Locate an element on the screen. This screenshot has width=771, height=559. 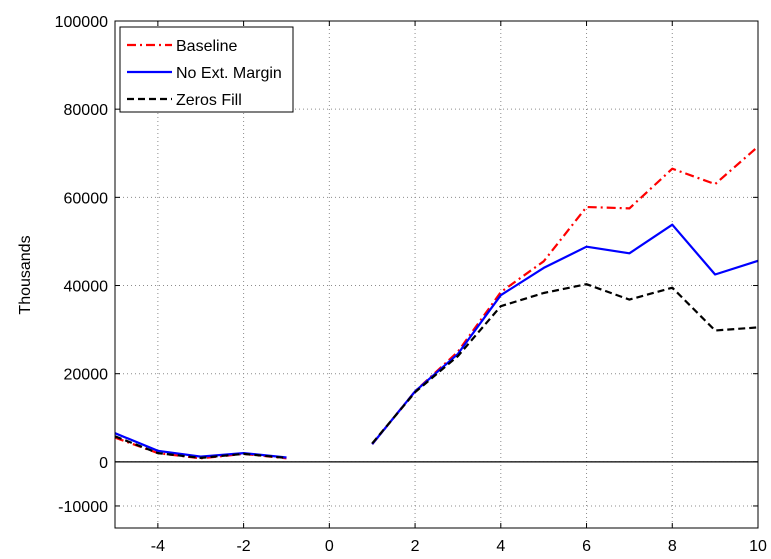
x-tick-label: 6 is located at coordinates (586, 546).